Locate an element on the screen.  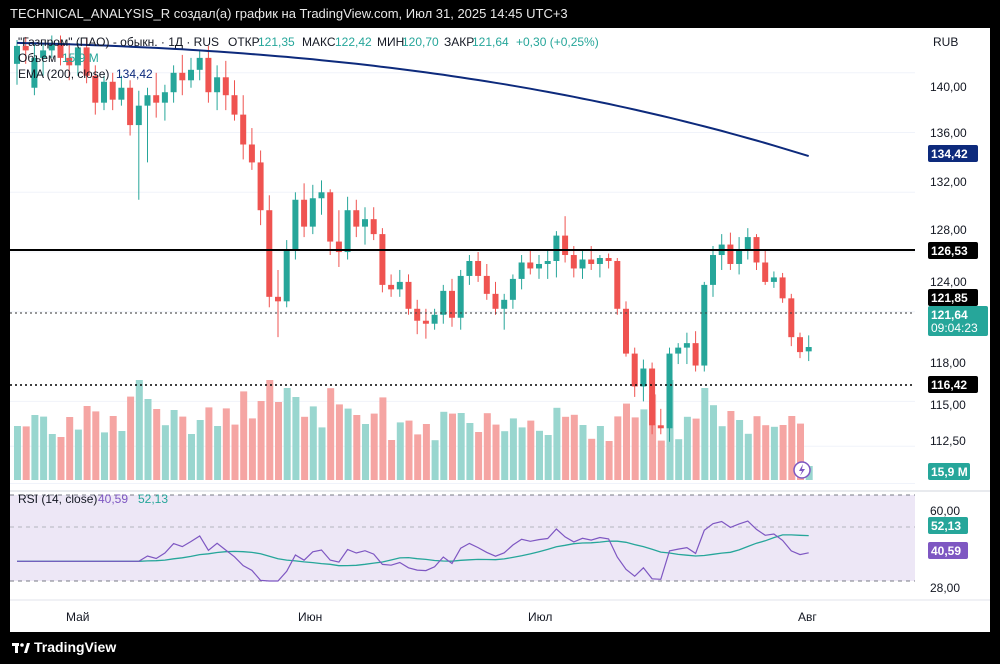
time-axis: Май Июн Июл Авг is located at coordinates (441, 617).